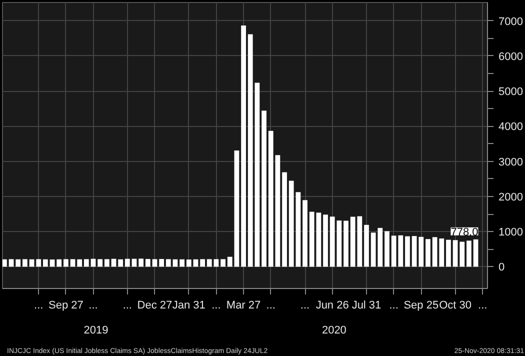 Image resolution: width=525 pixels, height=356 pixels. Describe the element at coordinates (332, 306) in the screenshot. I see `x-tick-label: Jun 26` at that location.